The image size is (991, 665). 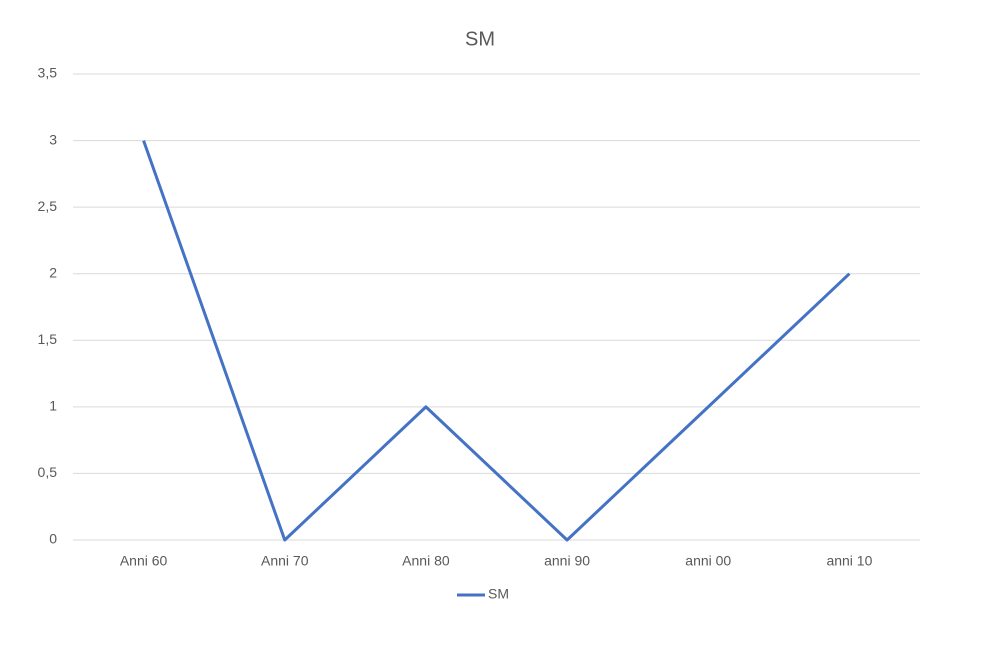 What do you see at coordinates (285, 561) in the screenshot?
I see `x-tick-label: Anni 70` at bounding box center [285, 561].